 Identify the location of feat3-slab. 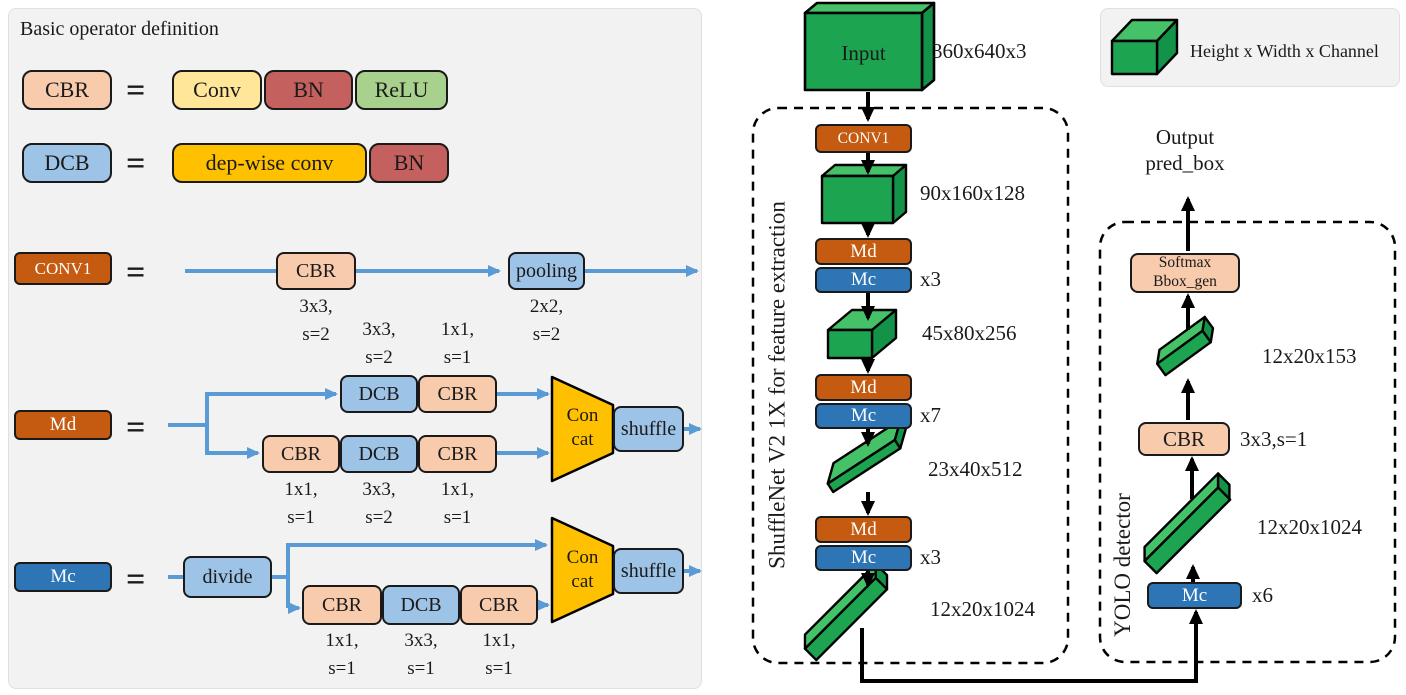
(867, 456).